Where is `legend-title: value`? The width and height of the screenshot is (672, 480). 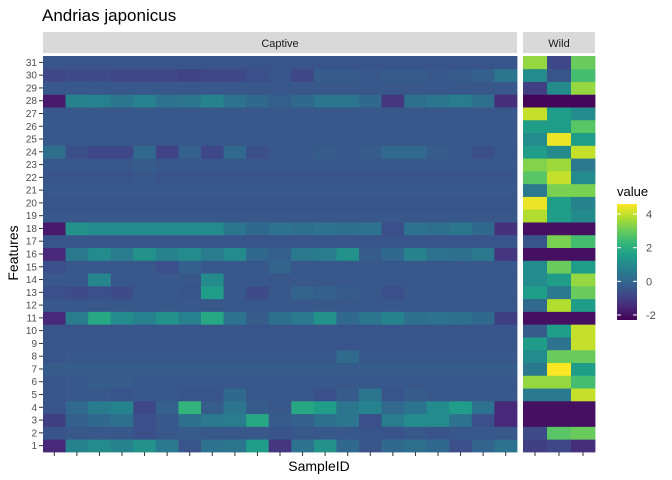 legend-title: value is located at coordinates (632, 191).